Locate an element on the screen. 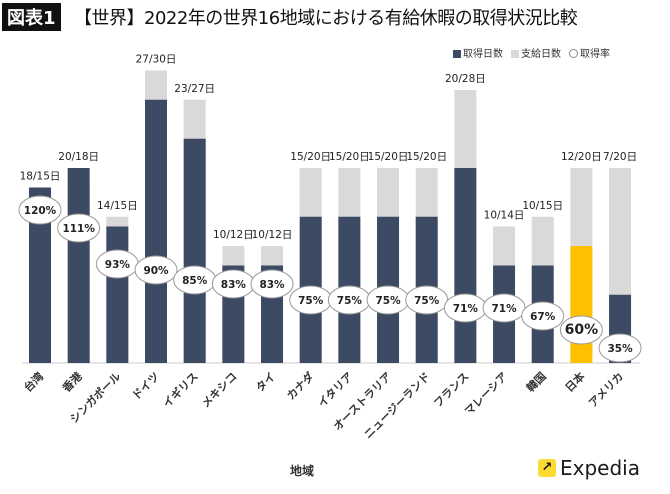 This screenshot has height=494, width=670. bar-label: 7/20日 is located at coordinates (620, 157).